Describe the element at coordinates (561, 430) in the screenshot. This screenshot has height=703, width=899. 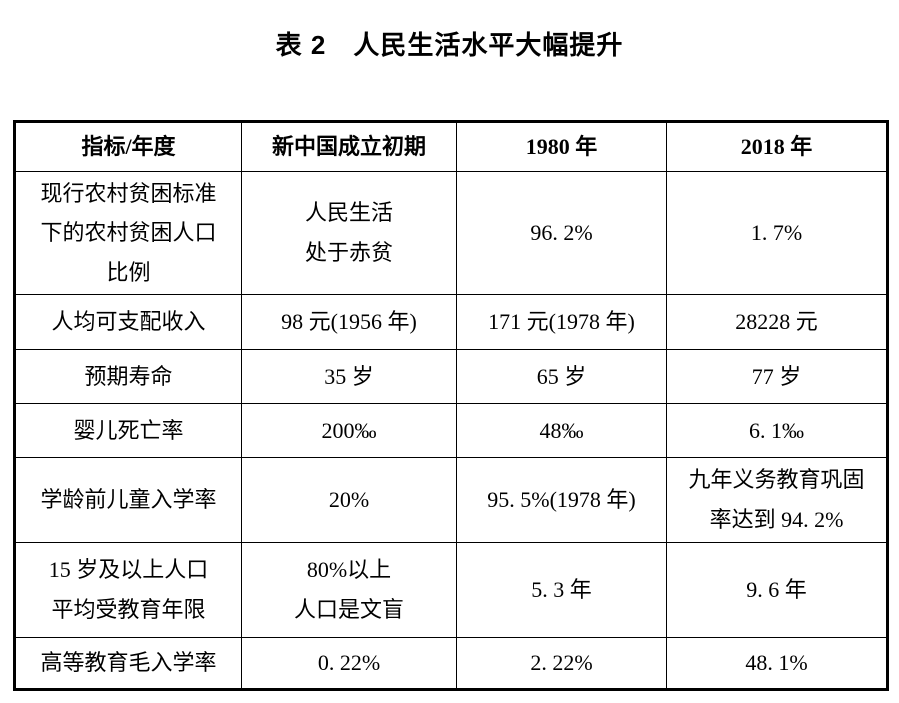
I see `table-cell: 48‰` at that location.